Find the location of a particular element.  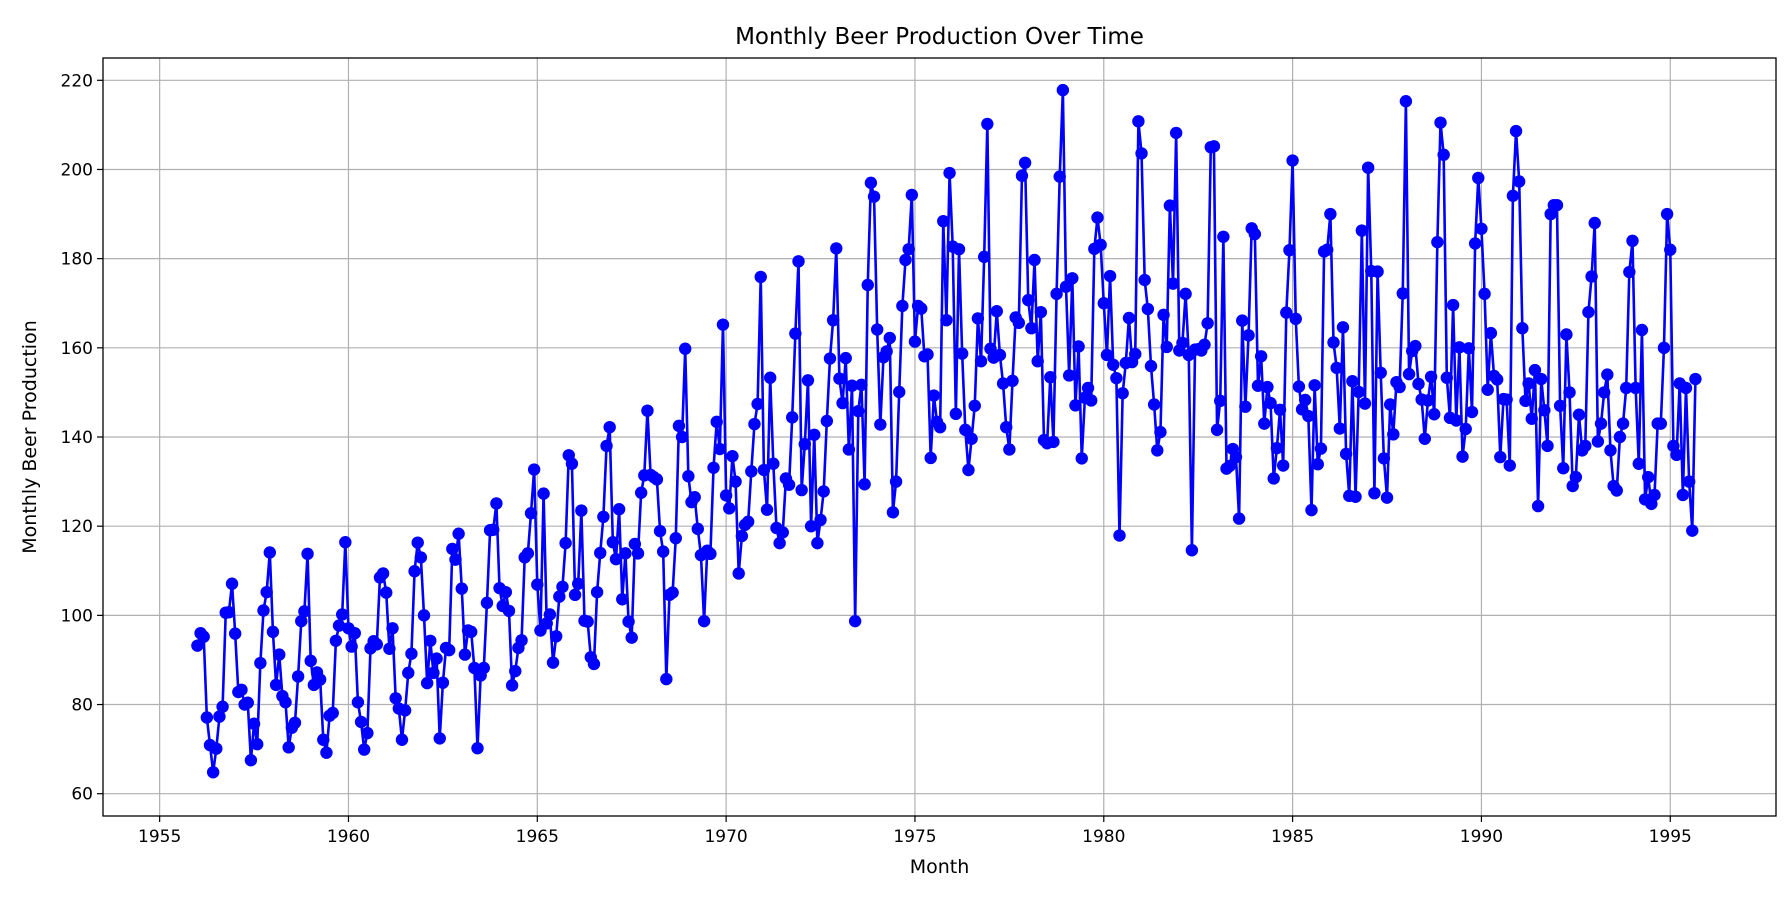

x-axis-title: Month is located at coordinates (940, 867).